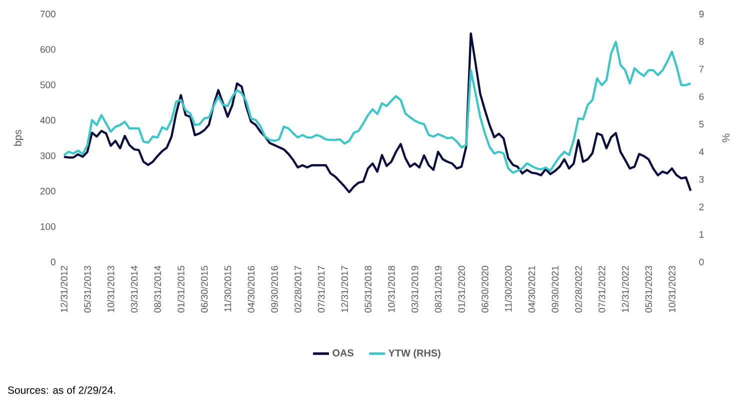  I want to click on y-axis-title: bps, so click(19, 138).